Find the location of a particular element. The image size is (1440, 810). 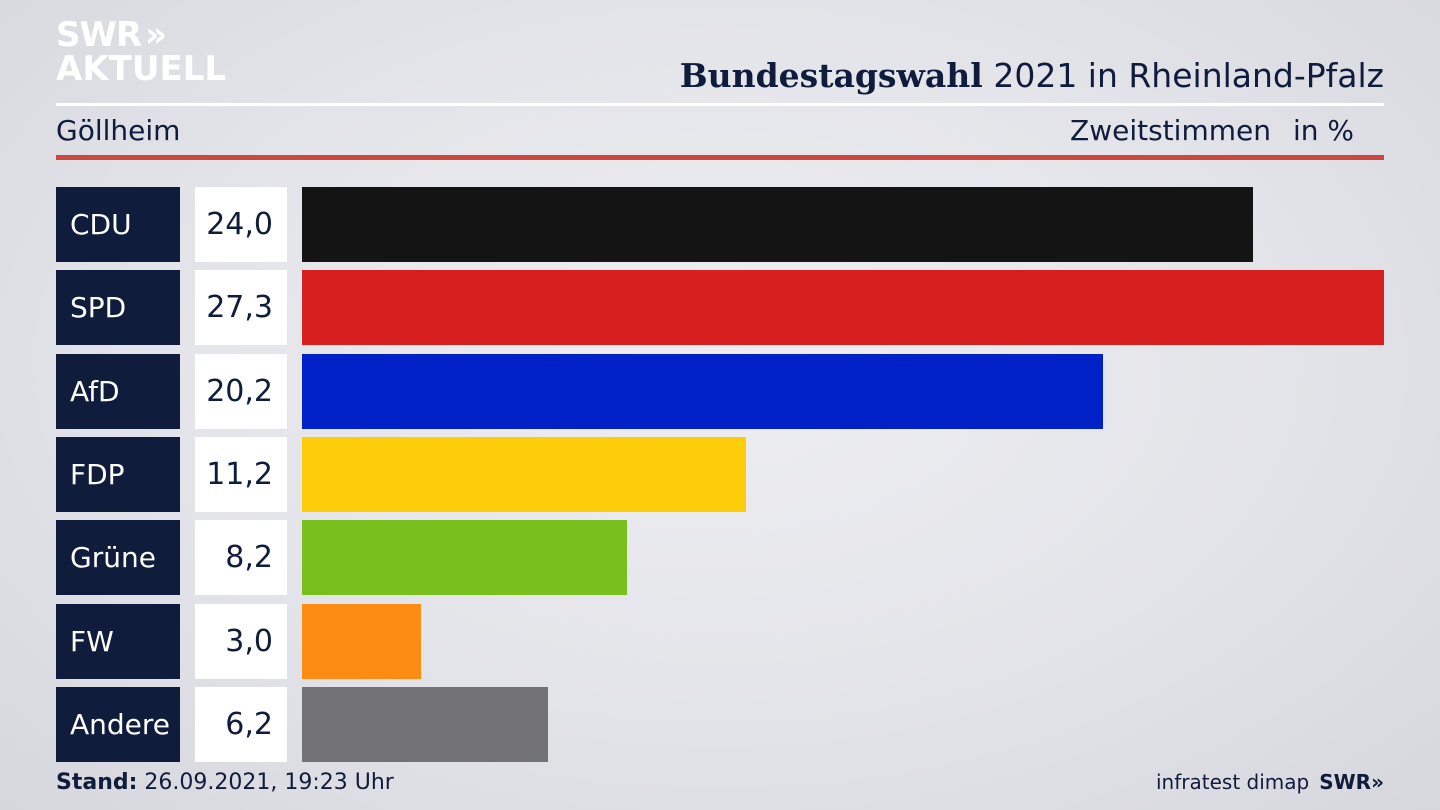

bar-row: AfD 20,2 is located at coordinates (720, 391).